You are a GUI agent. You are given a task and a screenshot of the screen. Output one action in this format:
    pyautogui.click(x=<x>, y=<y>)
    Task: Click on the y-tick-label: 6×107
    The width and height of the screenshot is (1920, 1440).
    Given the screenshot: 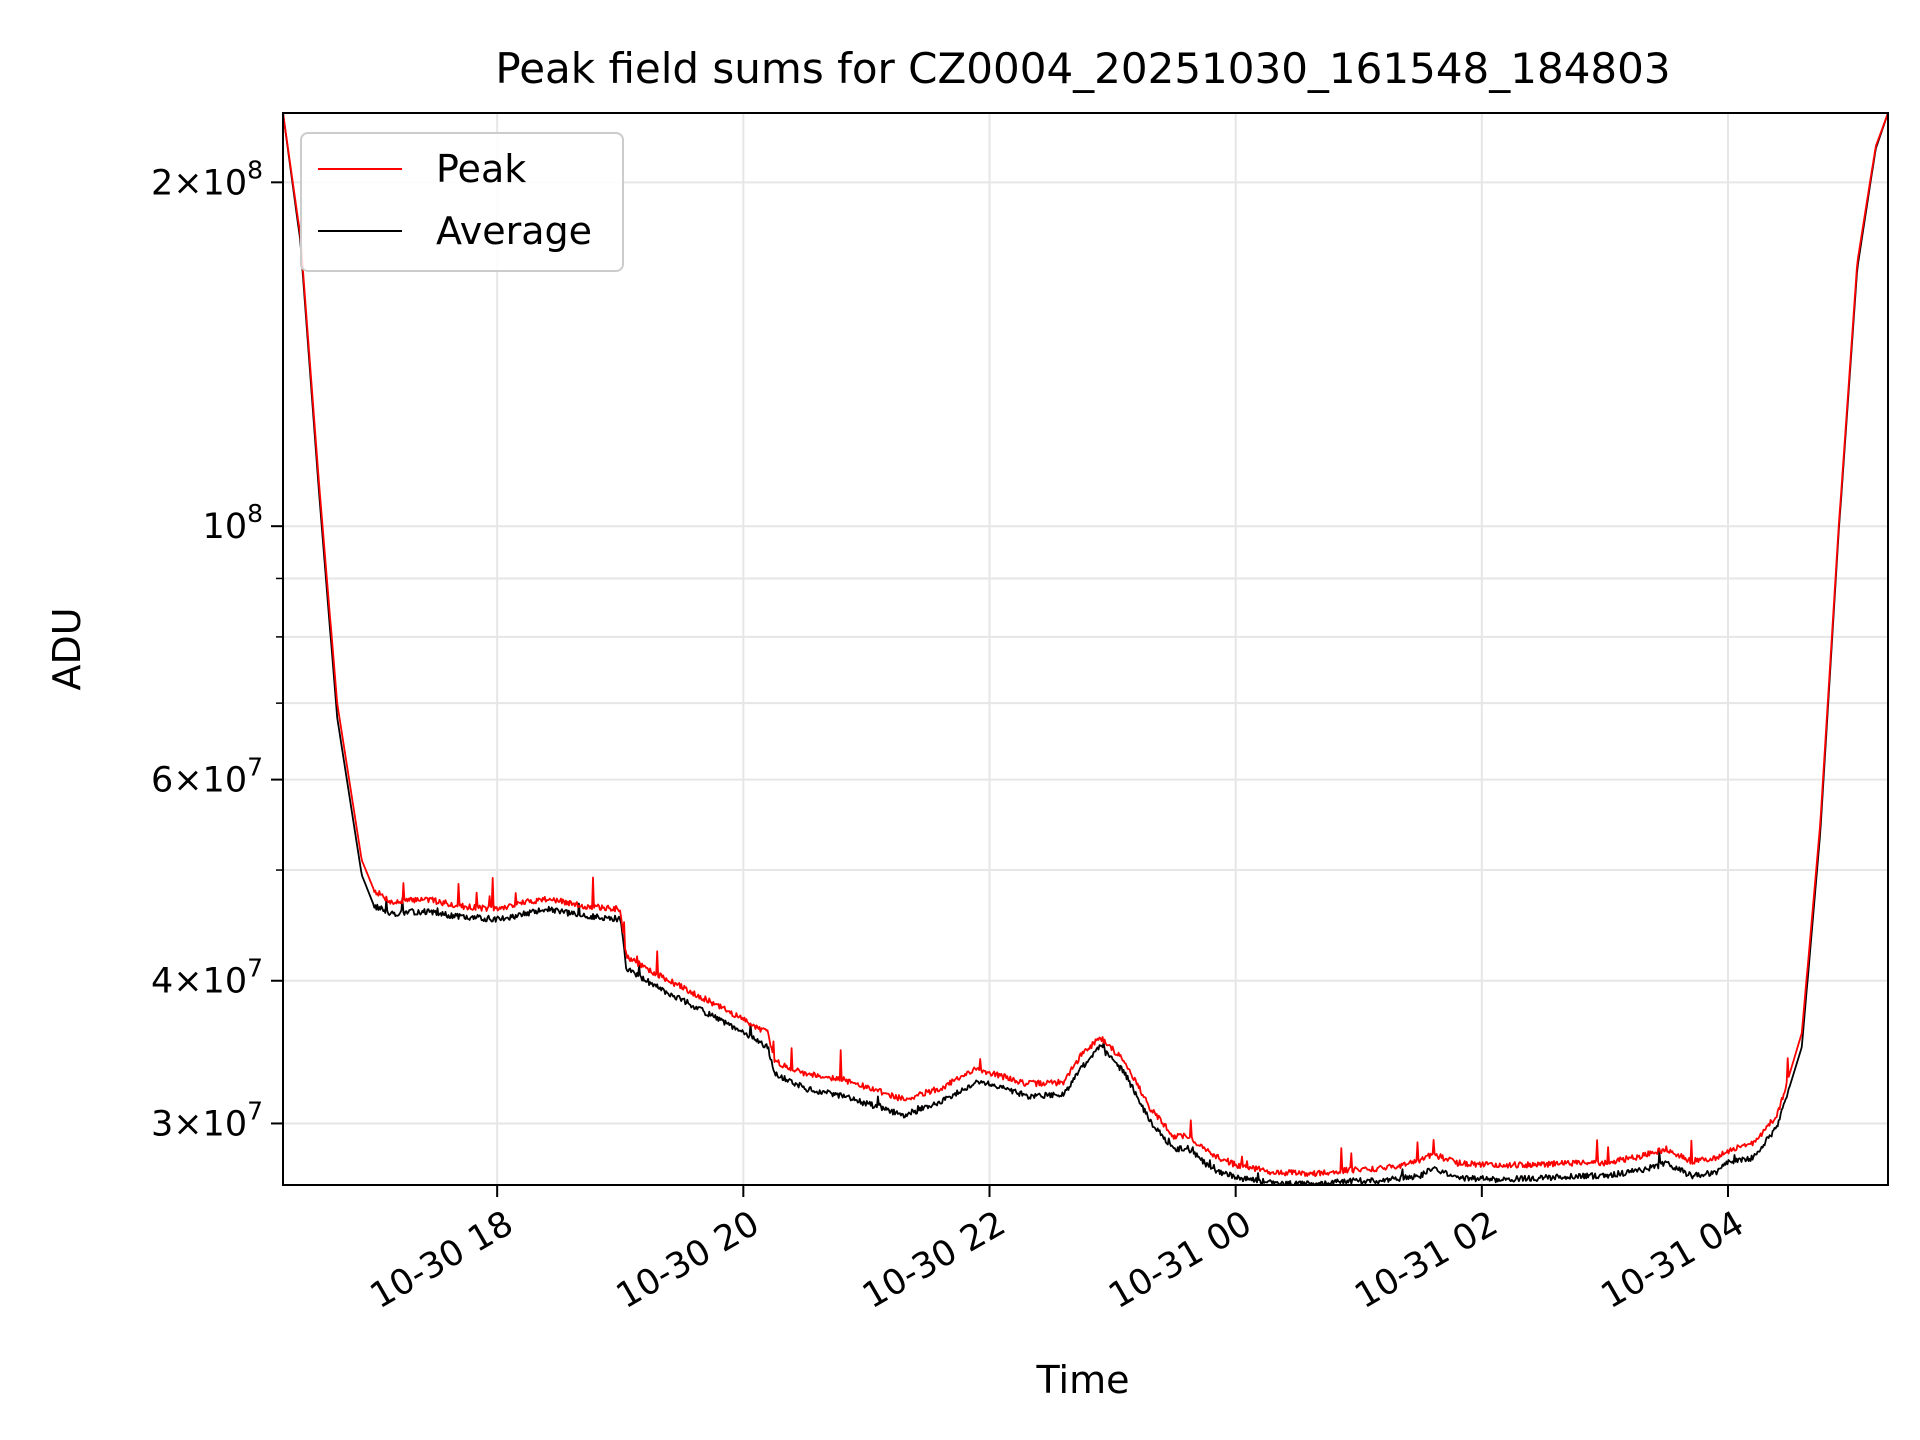 What is the action you would take?
    pyautogui.click(x=207, y=777)
    